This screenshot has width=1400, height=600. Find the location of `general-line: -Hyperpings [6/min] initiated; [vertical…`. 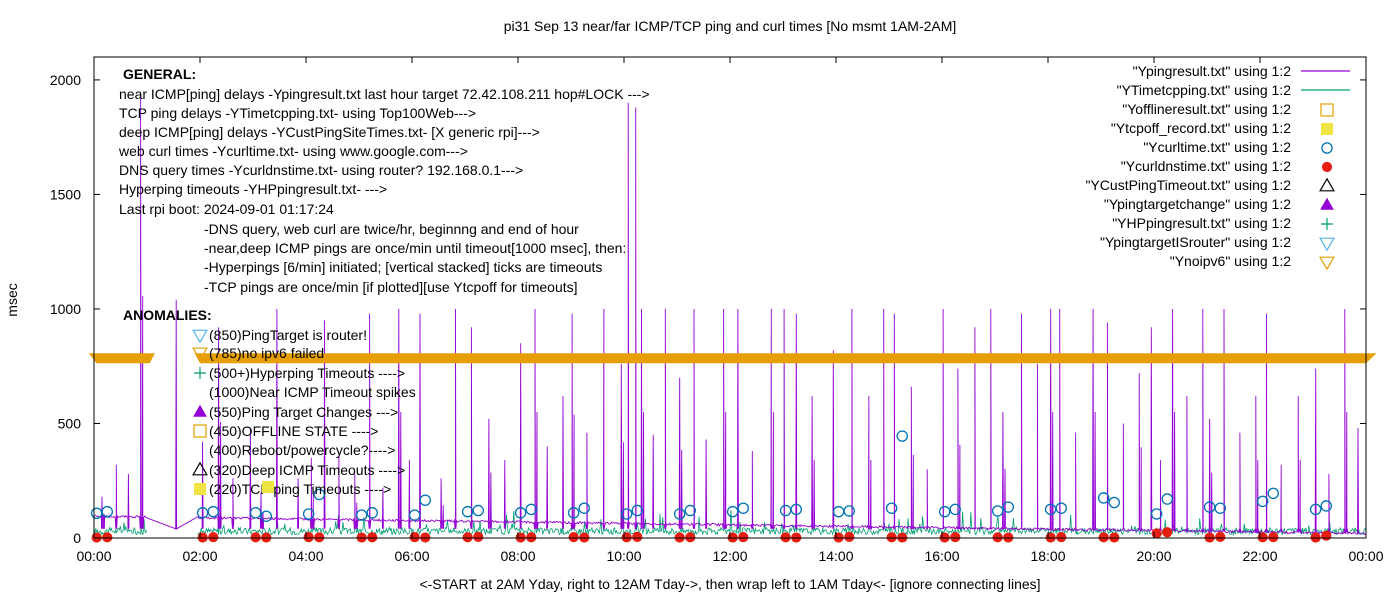

general-line: -Hyperpings [6/min] initiated; [vertical… is located at coordinates (403, 267).